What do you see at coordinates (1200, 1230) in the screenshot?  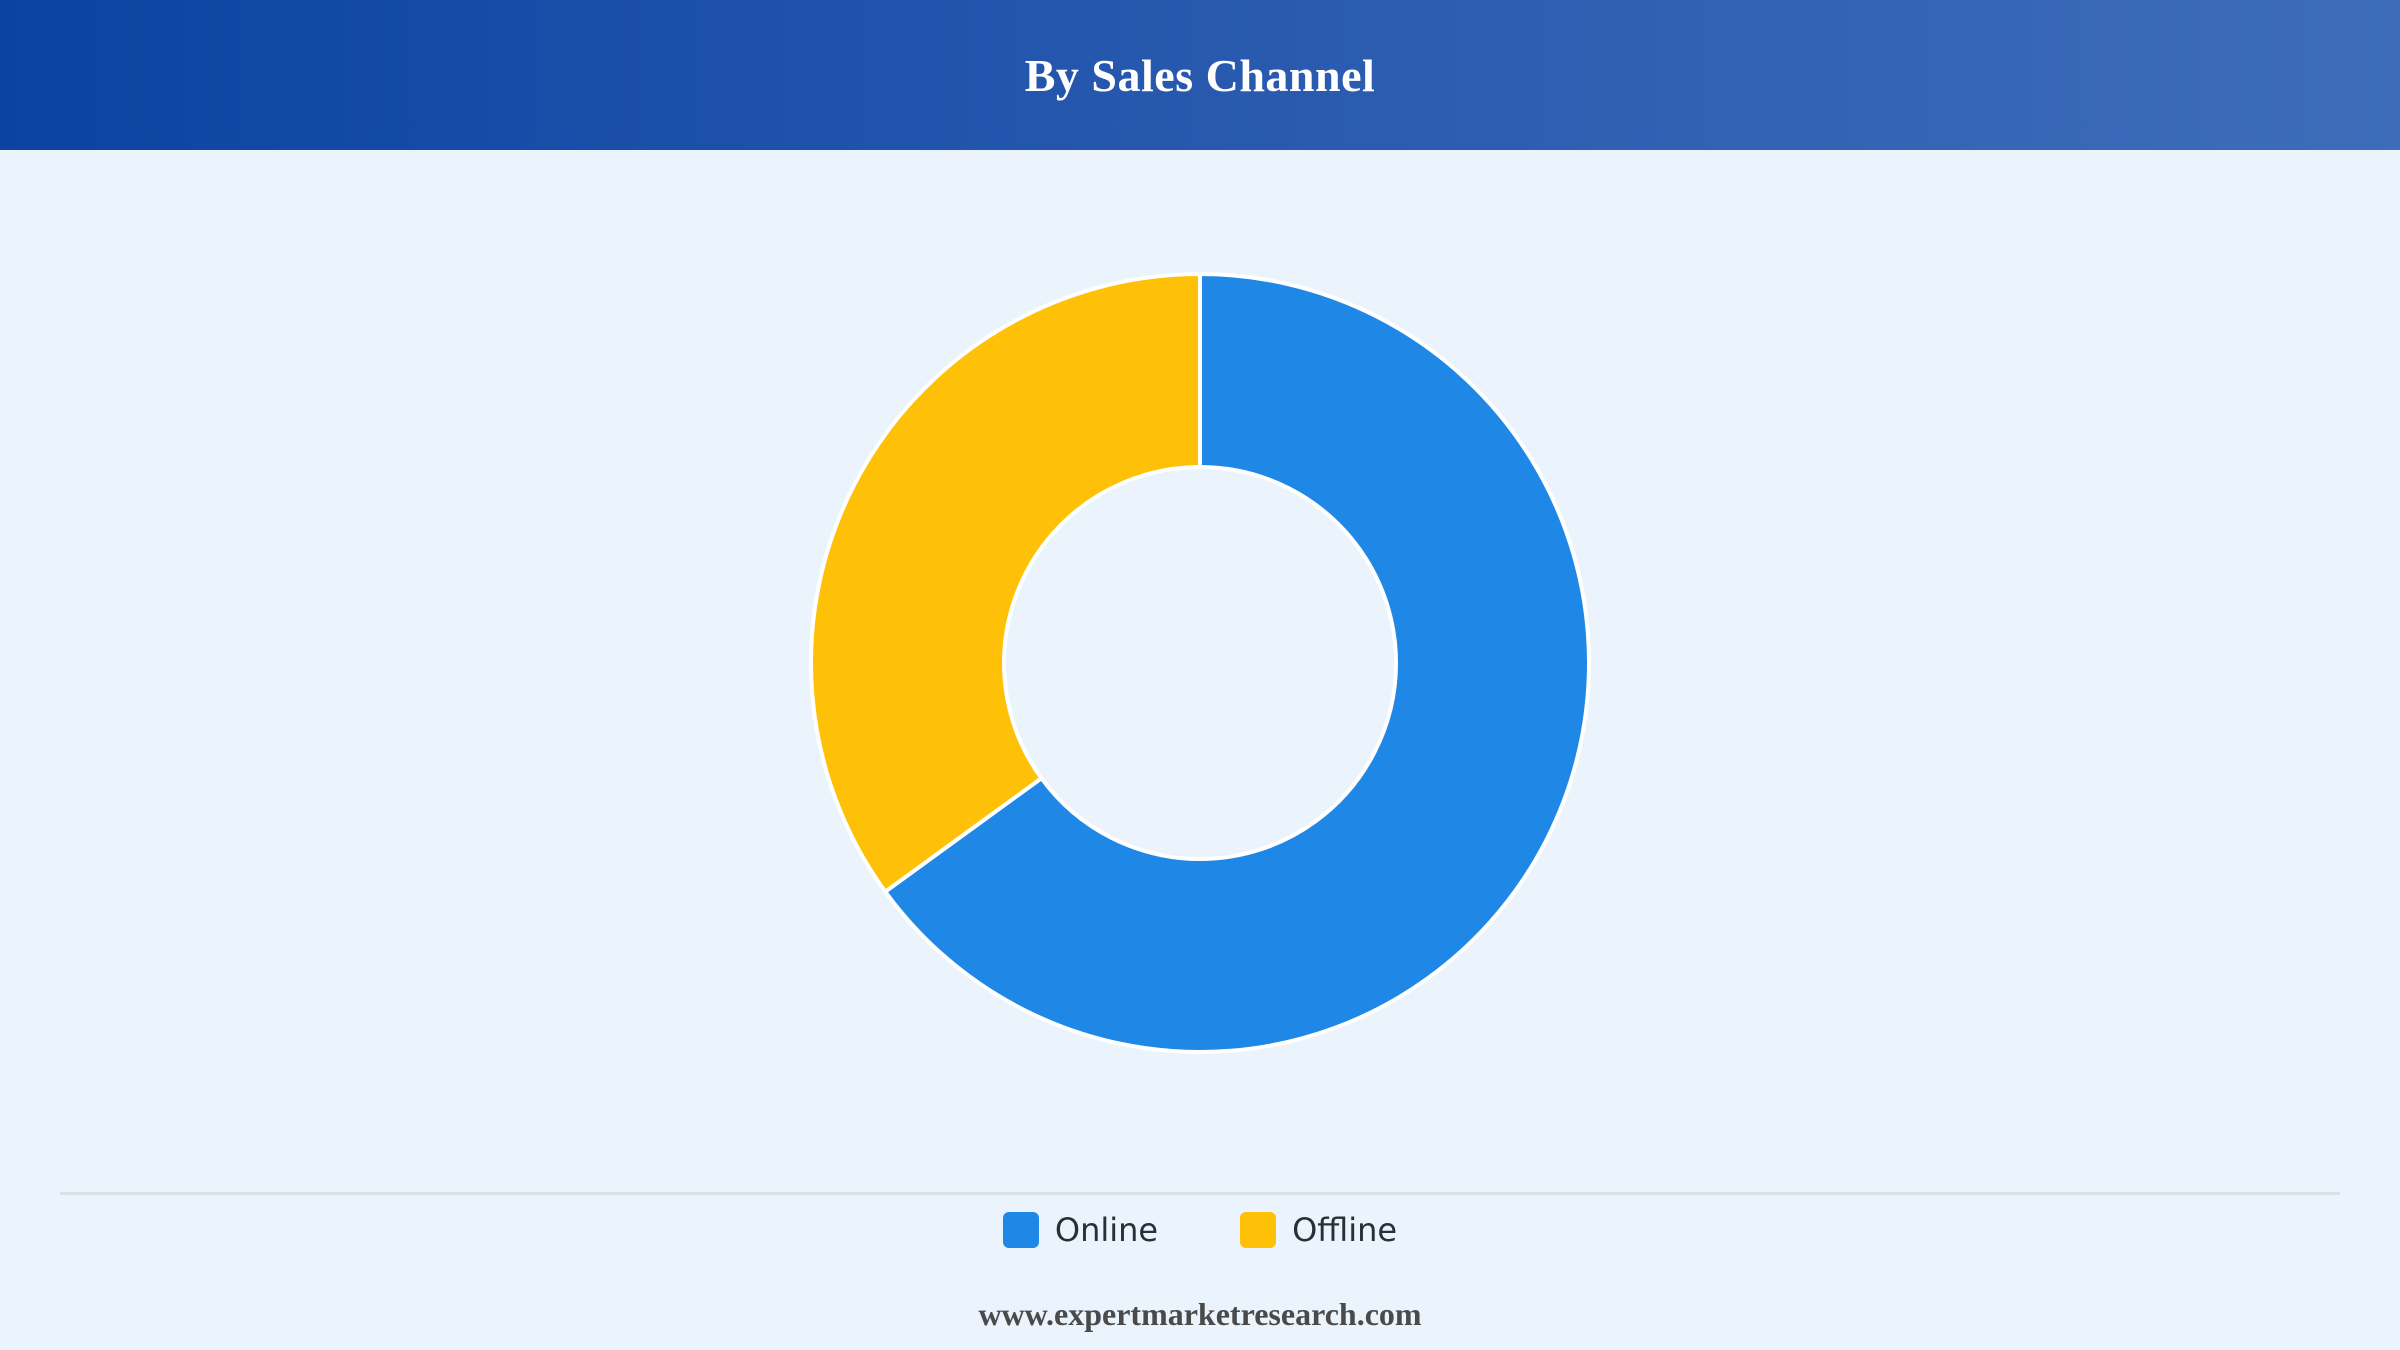 I see `chart-legend: Online Offline` at bounding box center [1200, 1230].